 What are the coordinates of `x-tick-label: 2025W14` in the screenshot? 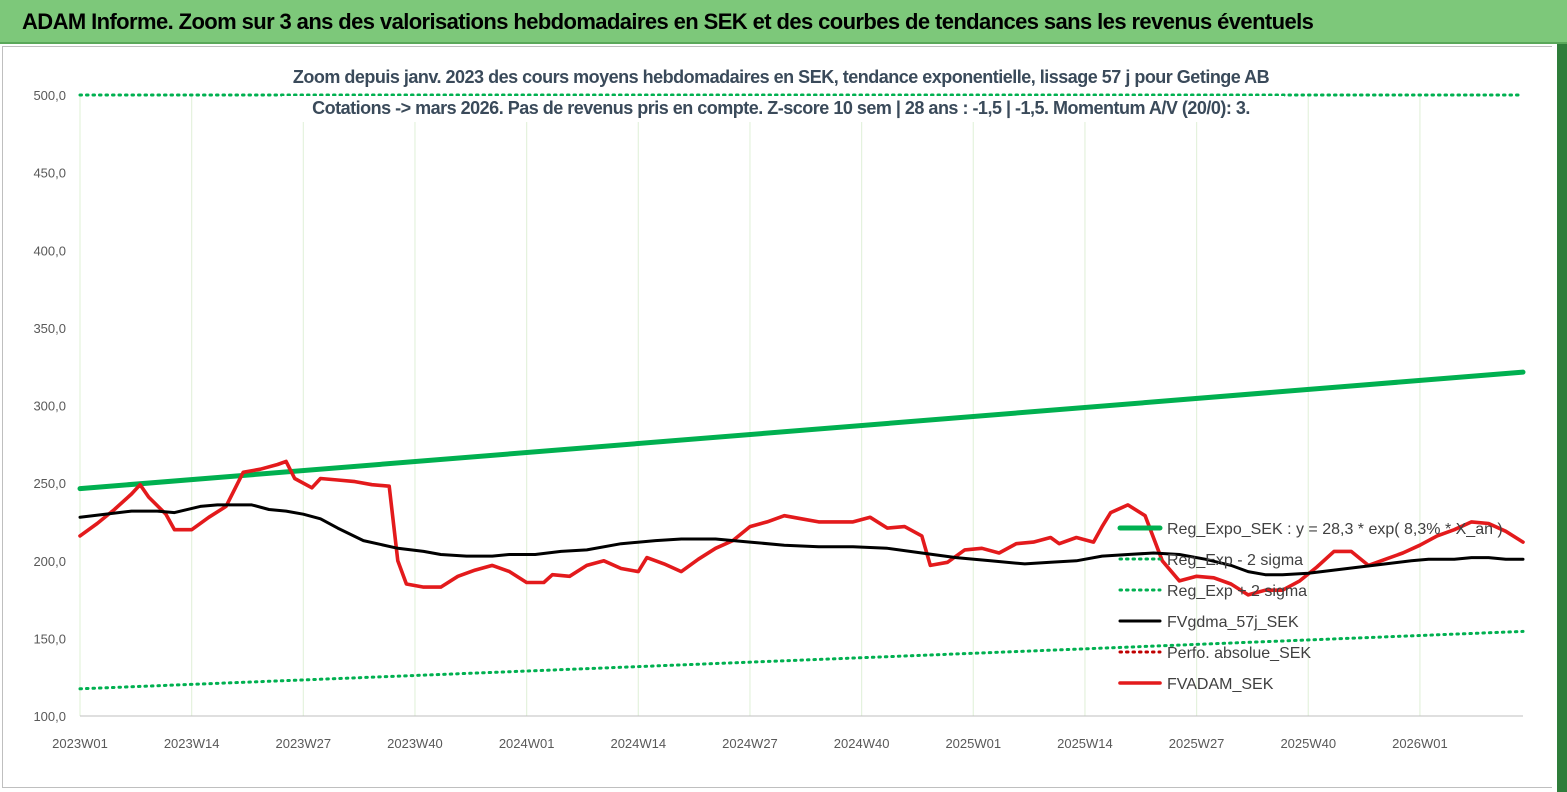 It's located at (1085, 743).